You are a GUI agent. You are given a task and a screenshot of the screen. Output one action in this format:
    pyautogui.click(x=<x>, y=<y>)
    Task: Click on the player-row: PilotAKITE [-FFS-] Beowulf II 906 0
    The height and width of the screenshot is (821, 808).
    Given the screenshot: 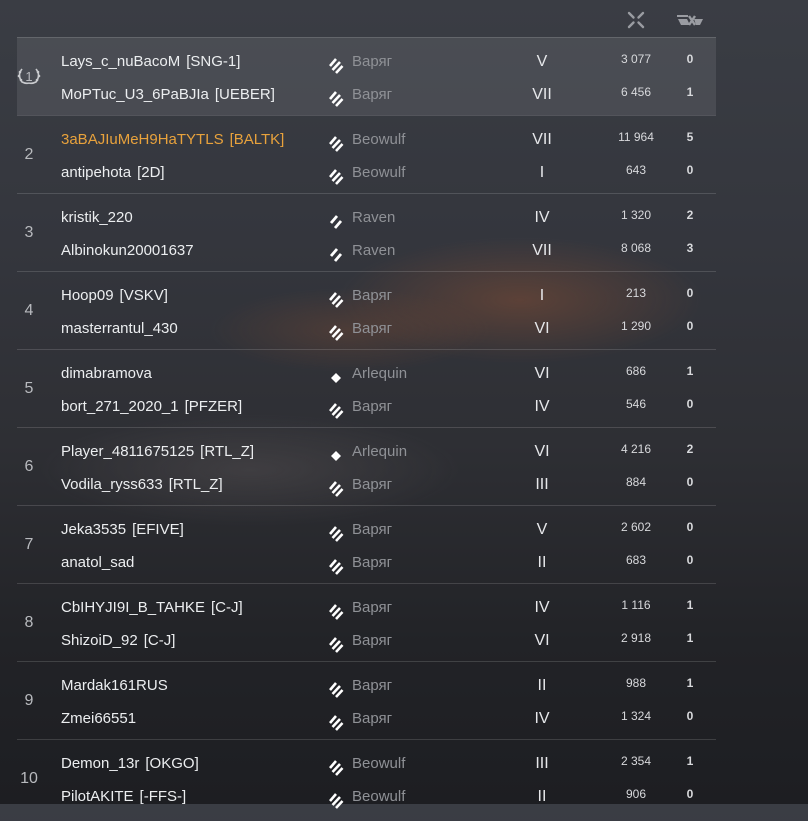 What is the action you would take?
    pyautogui.click(x=366, y=796)
    